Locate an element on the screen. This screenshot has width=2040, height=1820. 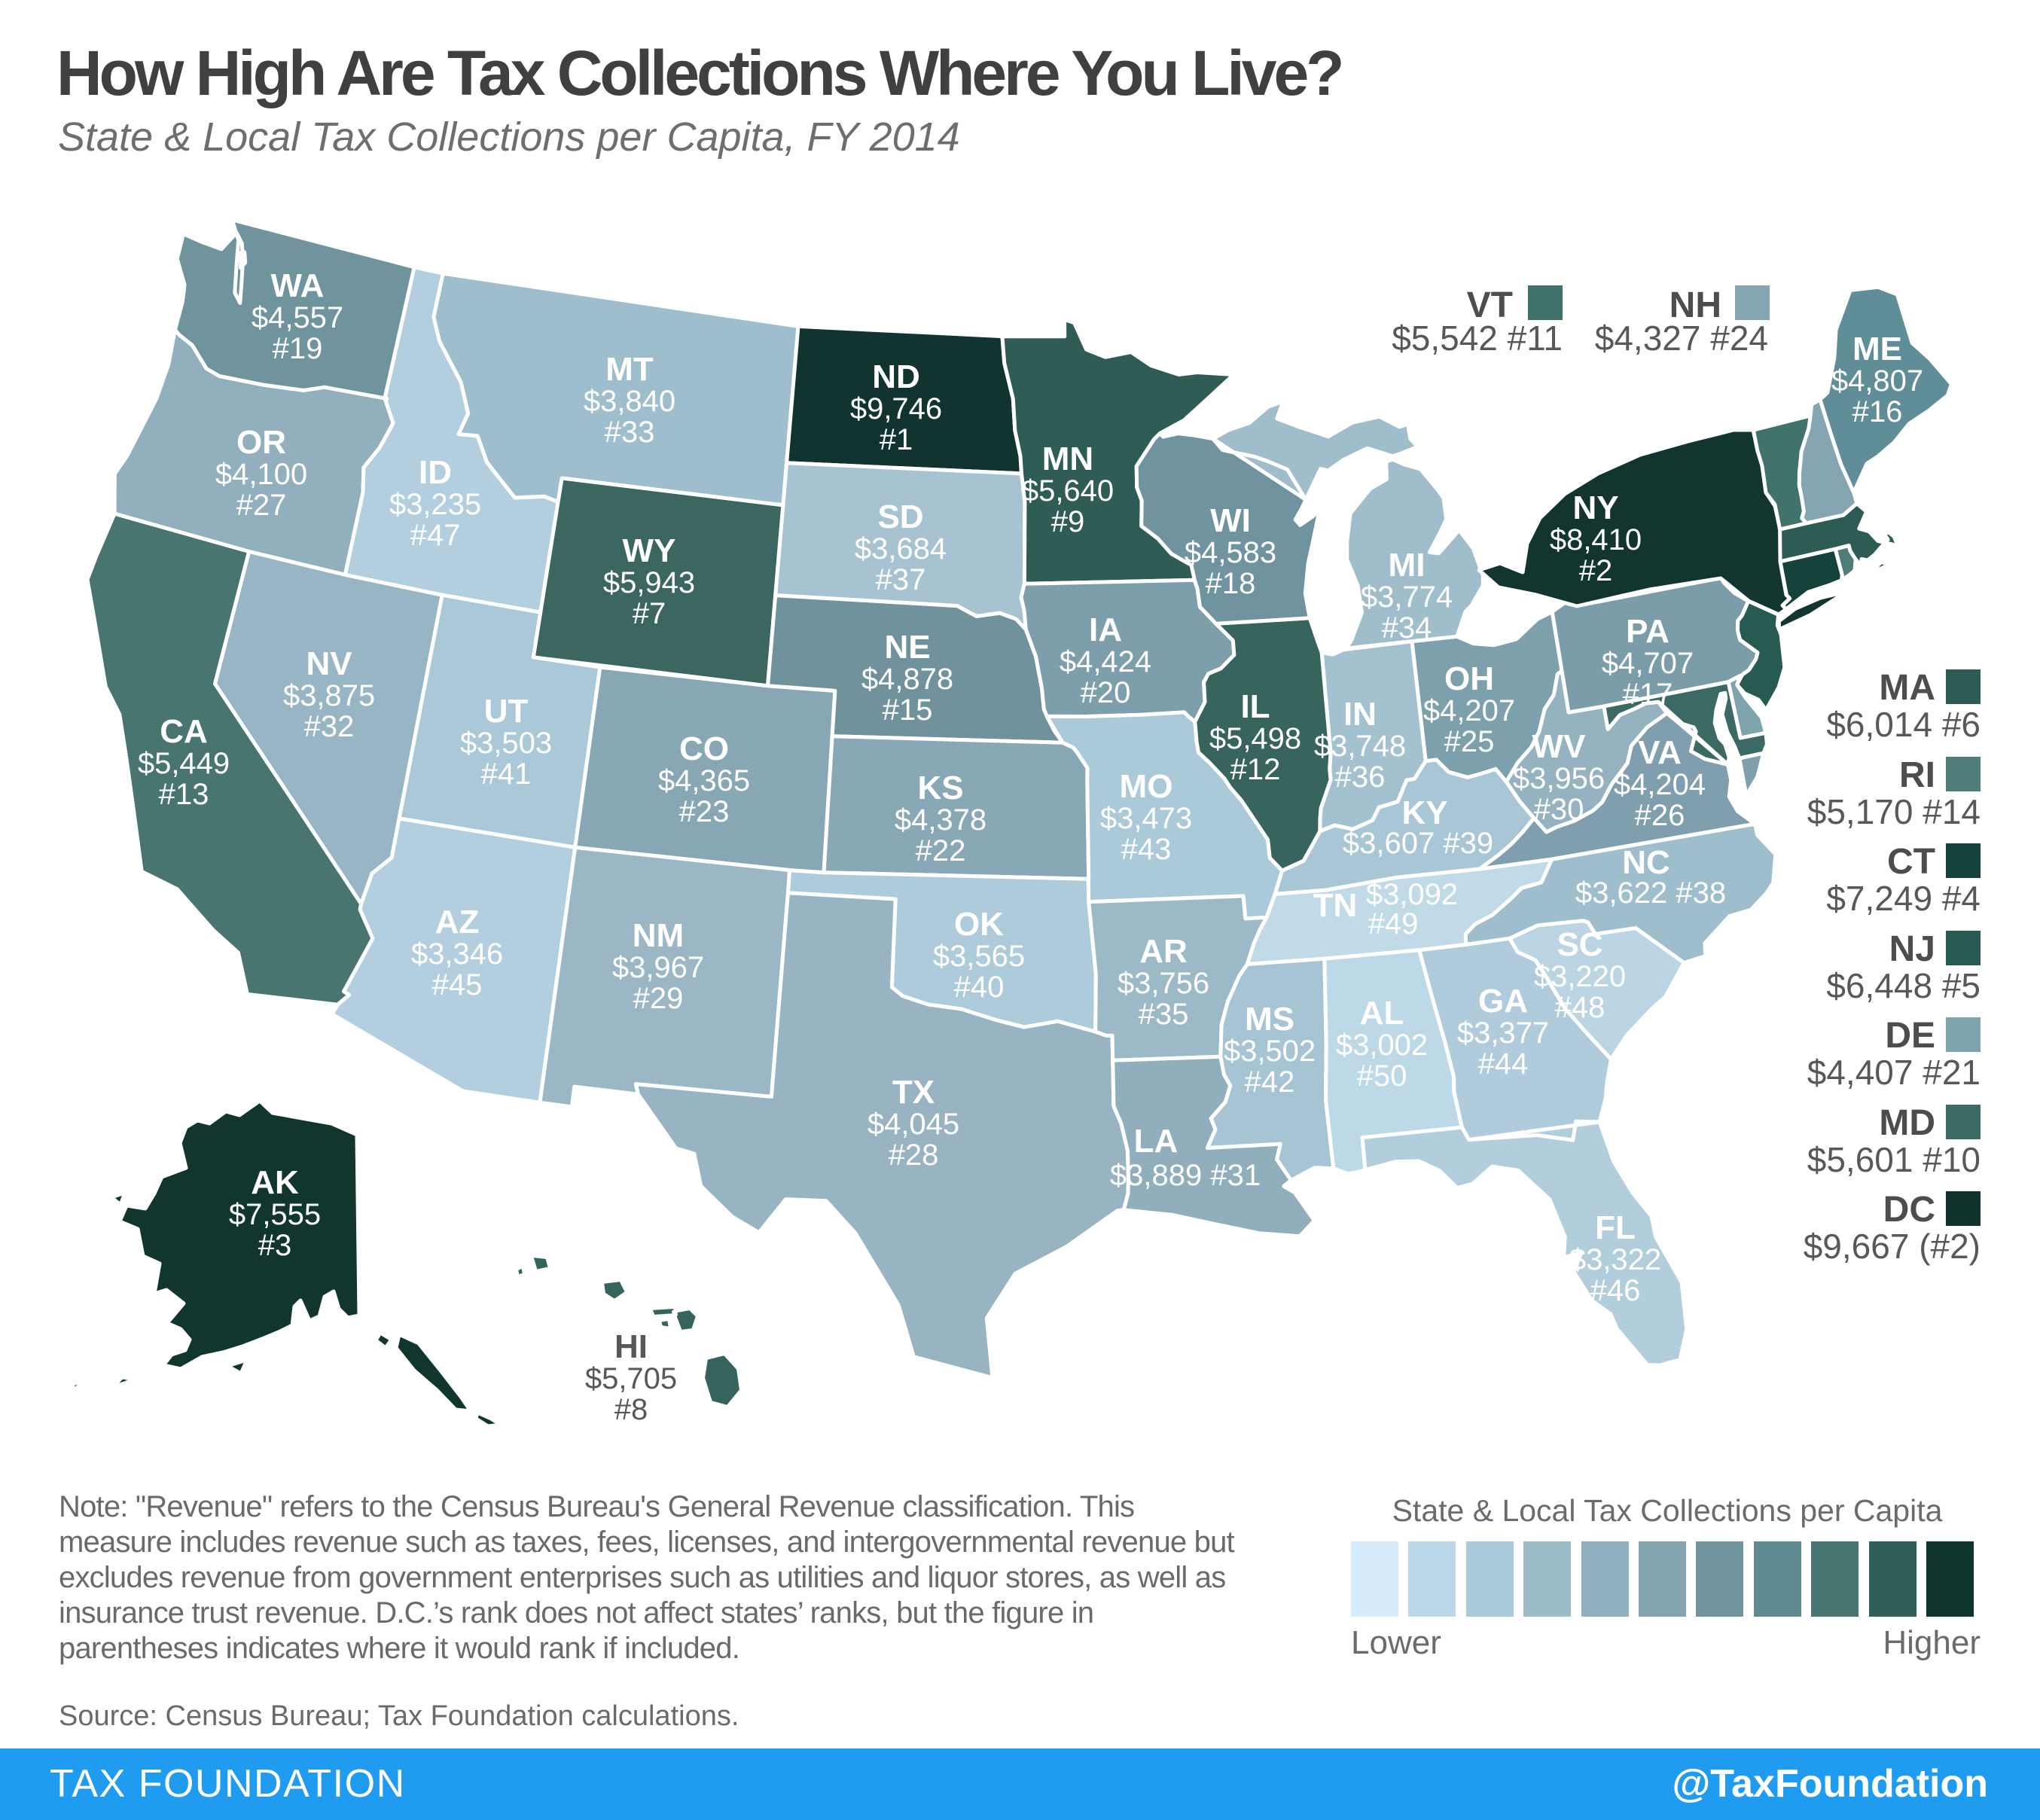
svg-text: $3,967 is located at coordinates (658, 967).